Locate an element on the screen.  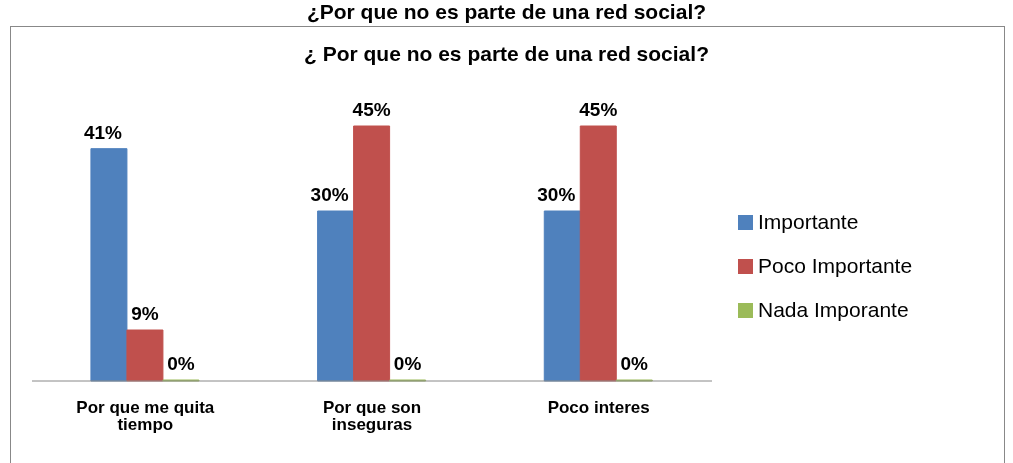
legend-label: Nada Imporante is located at coordinates (833, 310).